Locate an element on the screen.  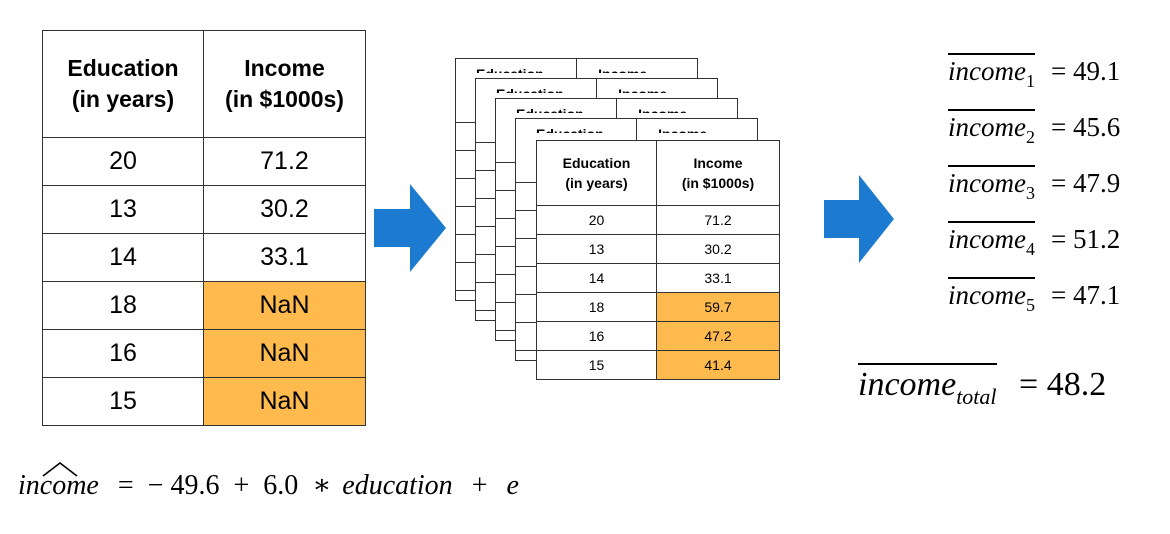
table-row: 18 NaN is located at coordinates (204, 305).